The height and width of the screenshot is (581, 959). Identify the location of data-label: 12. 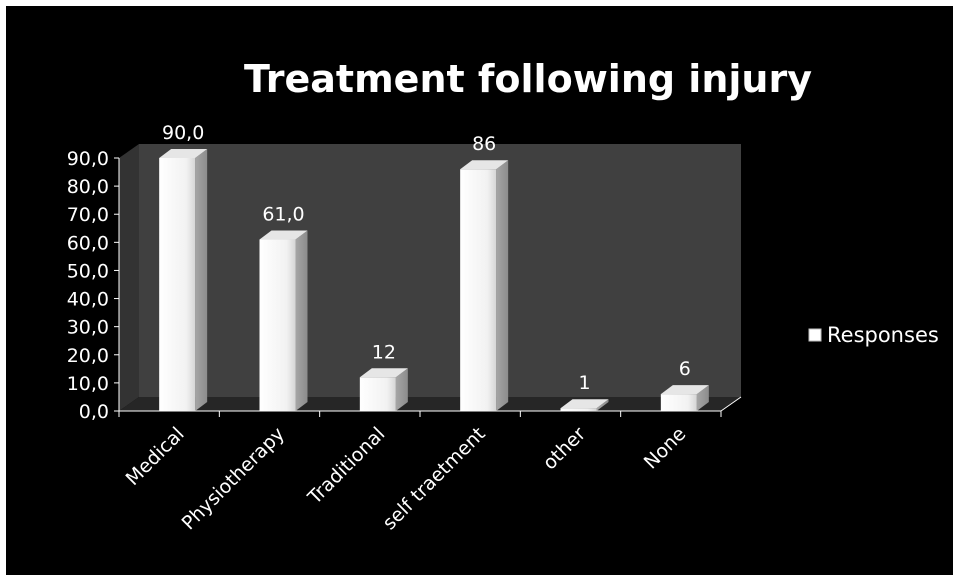
(384, 352).